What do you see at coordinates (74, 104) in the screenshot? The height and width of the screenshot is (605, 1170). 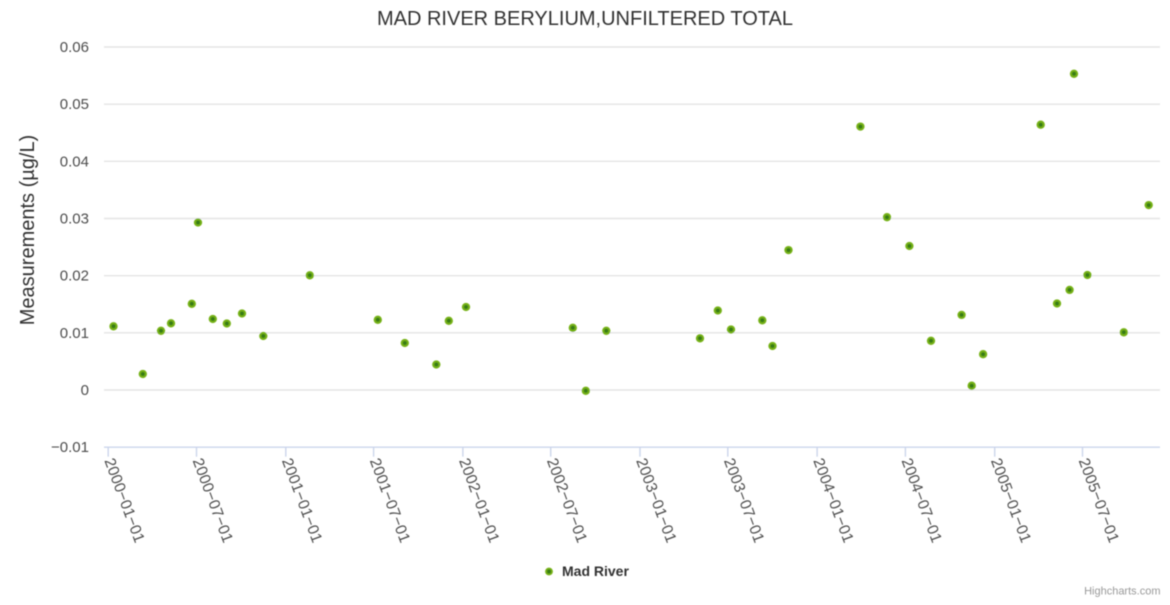 I see `svg-text: 0.05` at bounding box center [74, 104].